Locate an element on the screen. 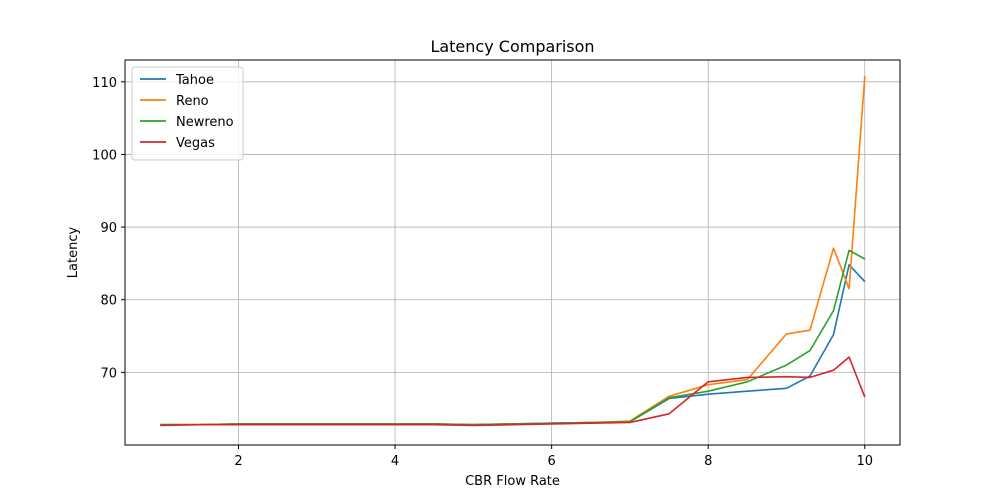 This screenshot has height=500, width=1000. x-tick-label: 2 is located at coordinates (238, 461).